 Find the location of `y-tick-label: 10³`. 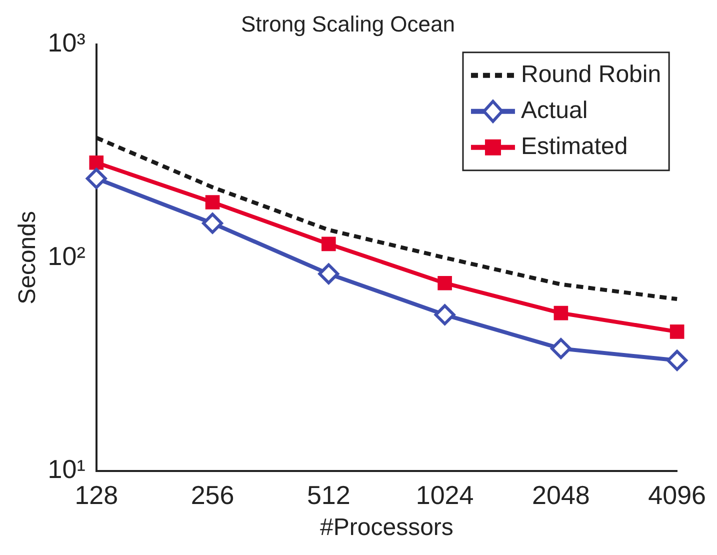

y-tick-label: 10³ is located at coordinates (67, 43).